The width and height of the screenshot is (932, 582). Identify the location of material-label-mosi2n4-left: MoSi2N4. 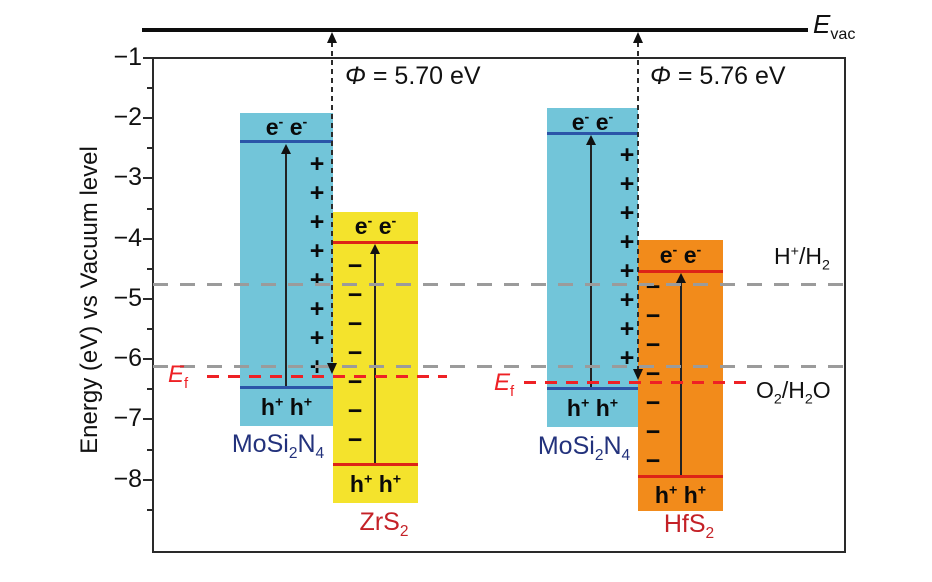
(278, 446).